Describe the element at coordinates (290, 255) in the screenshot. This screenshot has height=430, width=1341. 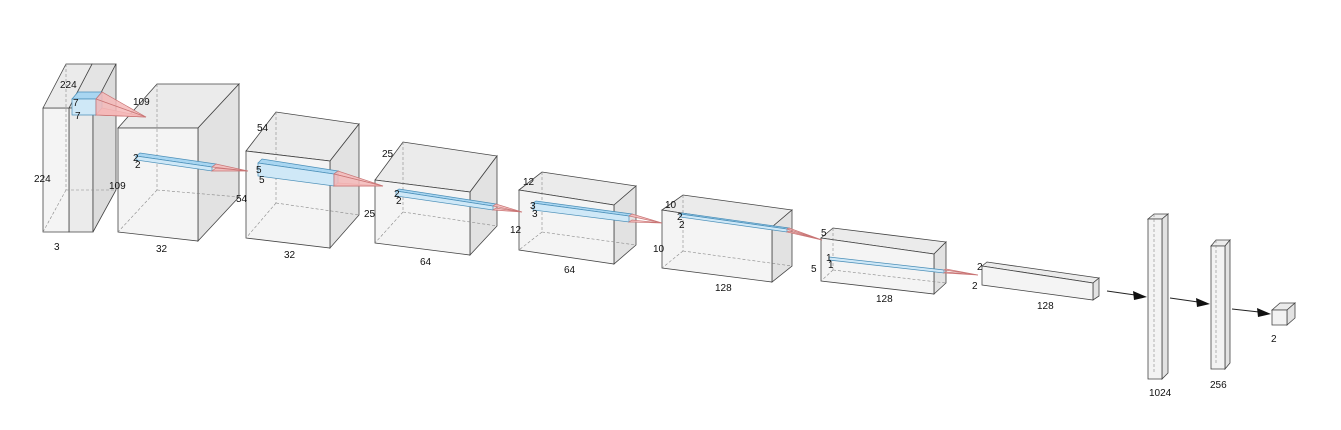
I see `conv2-depth-label: 32` at that location.